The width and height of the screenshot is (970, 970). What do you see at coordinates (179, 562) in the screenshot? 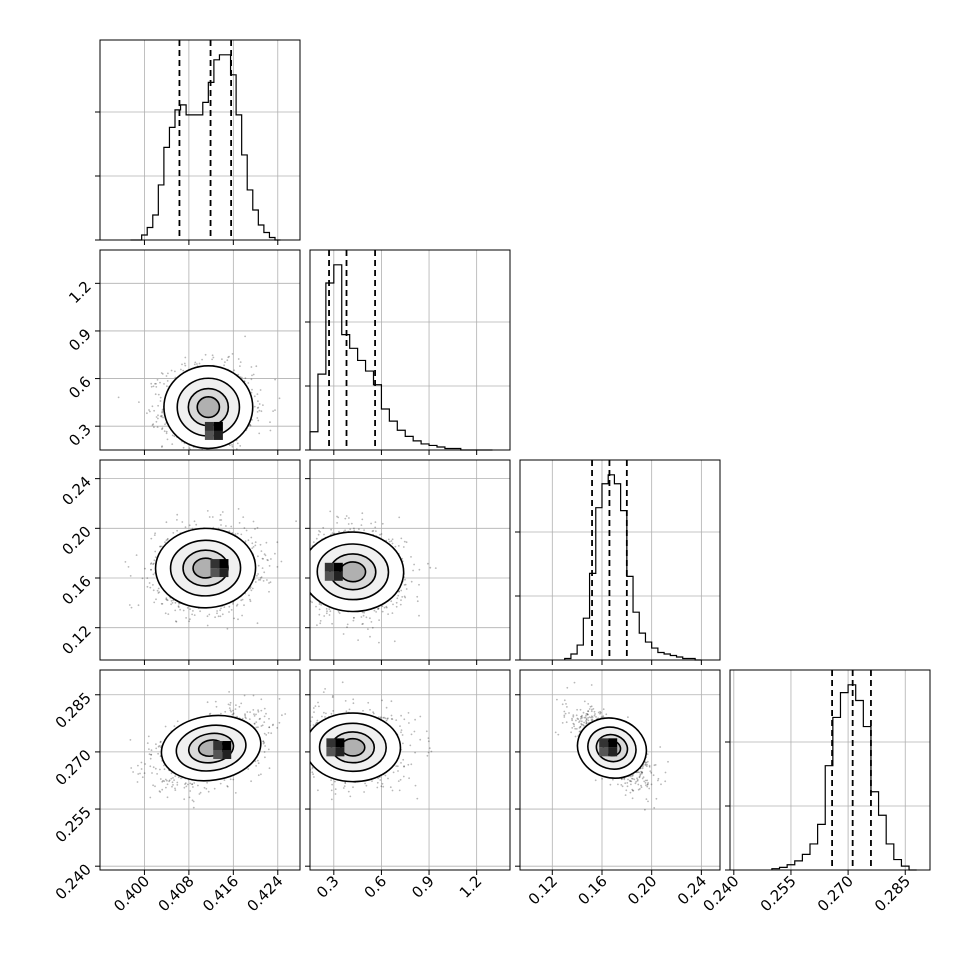
I see `scatter-panel: 0.120.160.200.24` at bounding box center [179, 562].